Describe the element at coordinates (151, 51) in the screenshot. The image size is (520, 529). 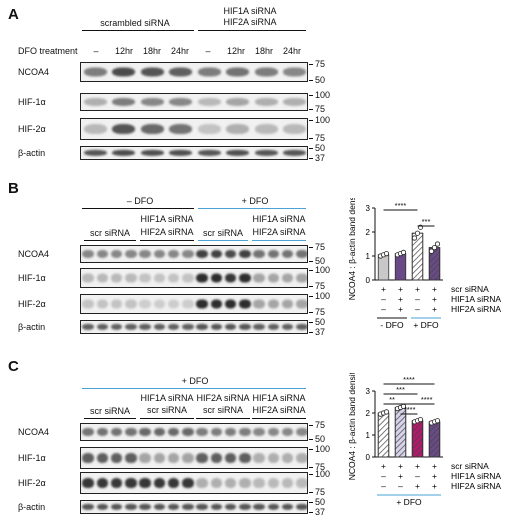
I see `timepoint-label: 18hr` at that location.